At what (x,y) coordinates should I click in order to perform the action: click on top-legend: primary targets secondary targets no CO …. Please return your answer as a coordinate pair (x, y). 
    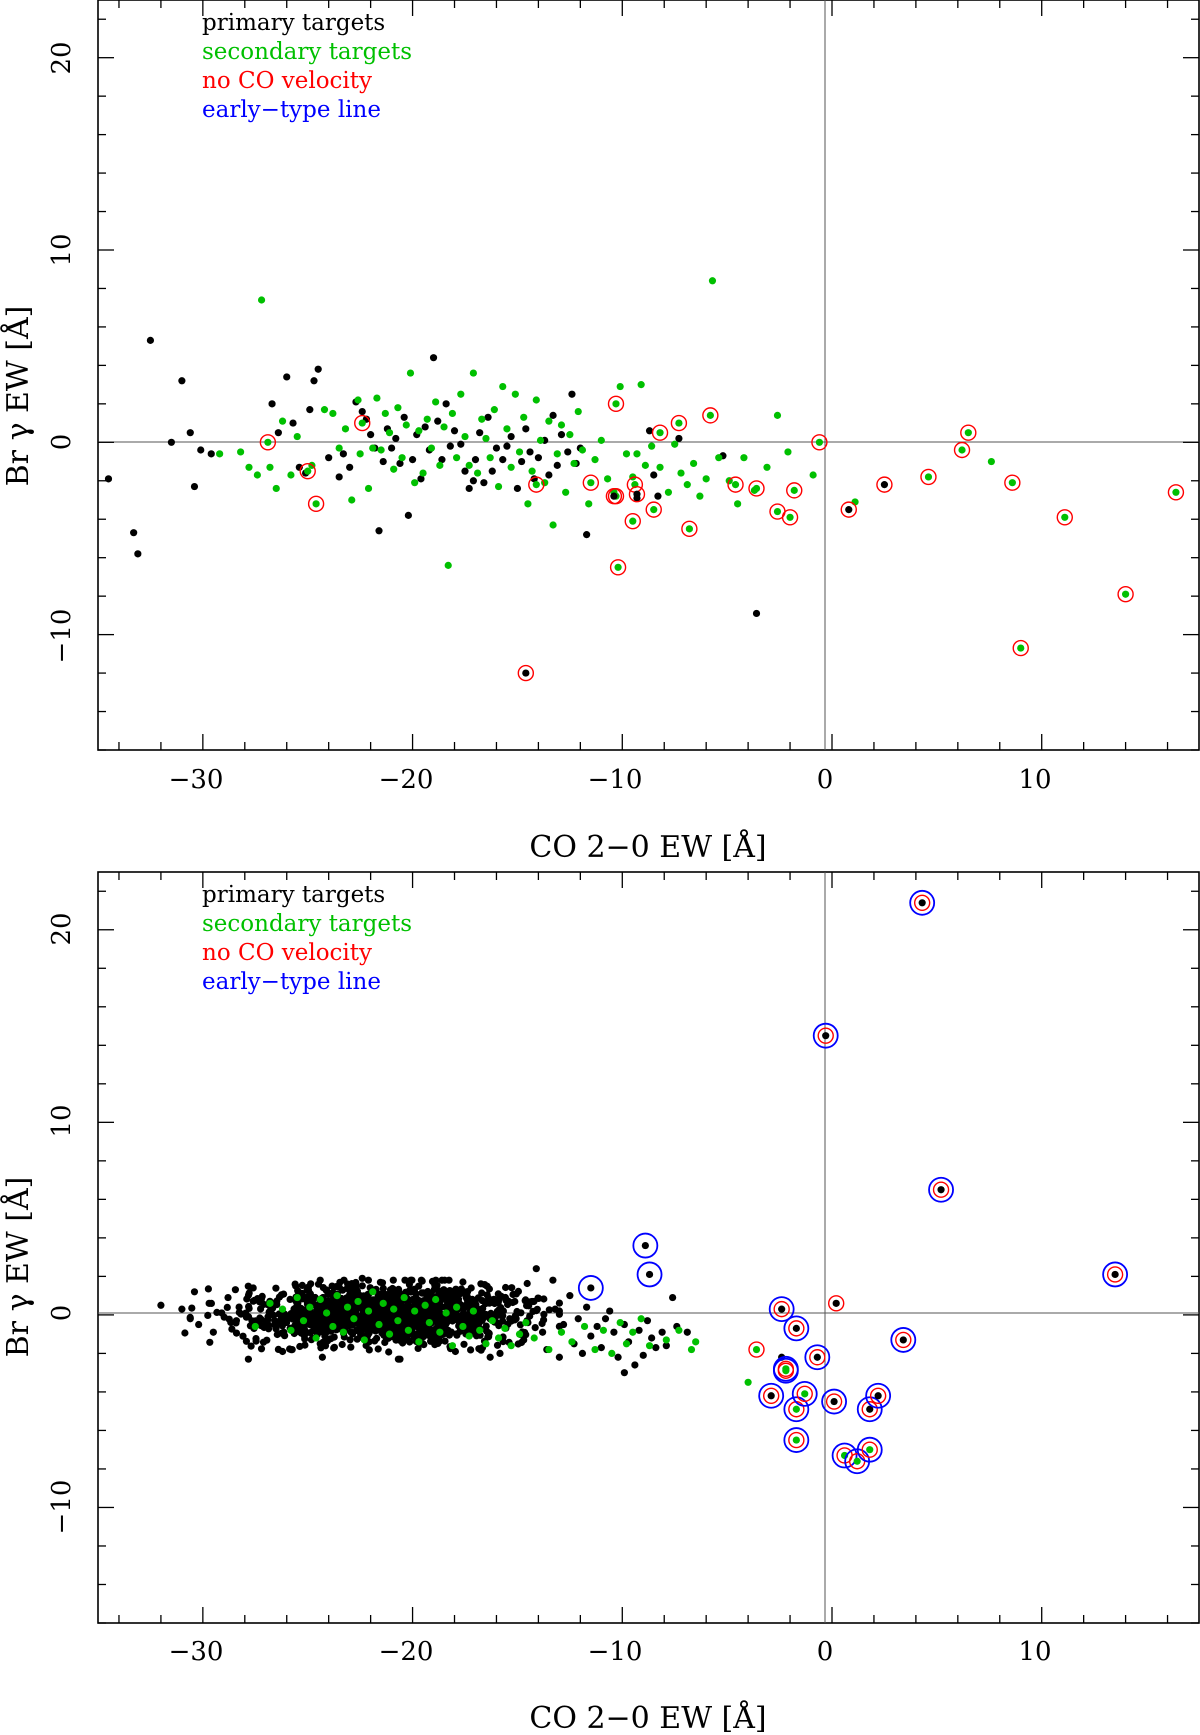
    Looking at the image, I should click on (307, 66).